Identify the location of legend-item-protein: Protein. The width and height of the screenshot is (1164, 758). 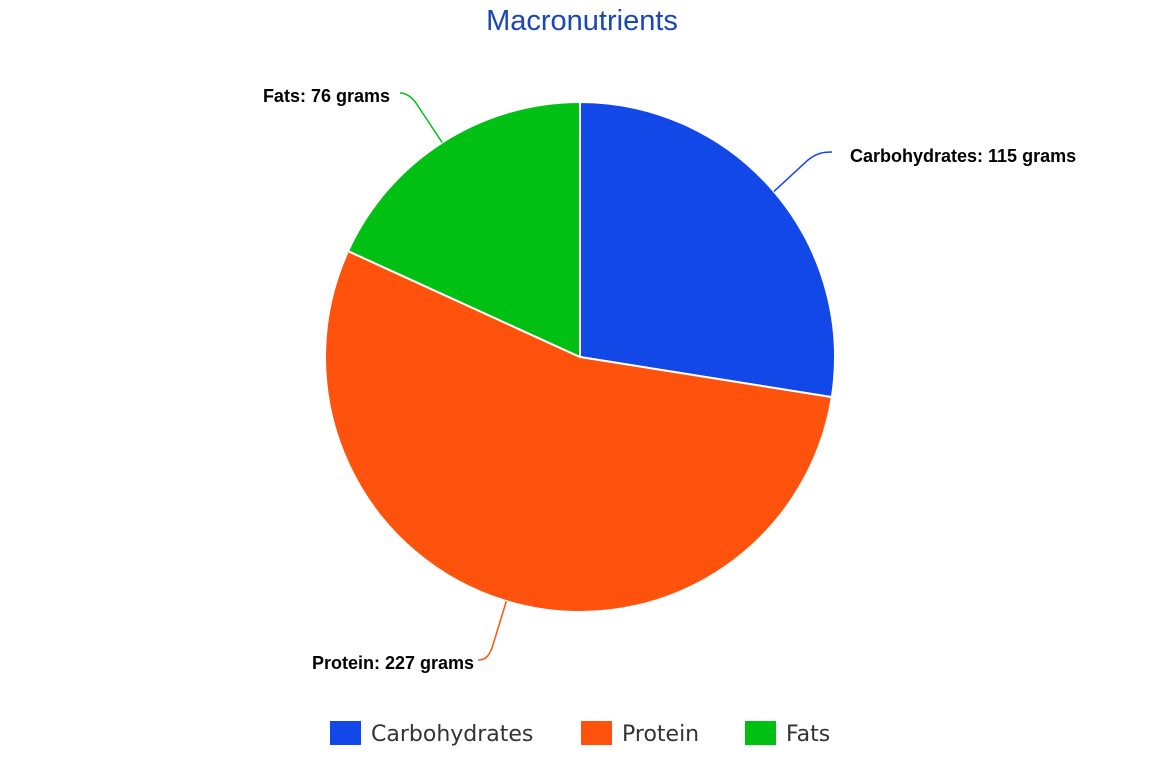
(640, 734).